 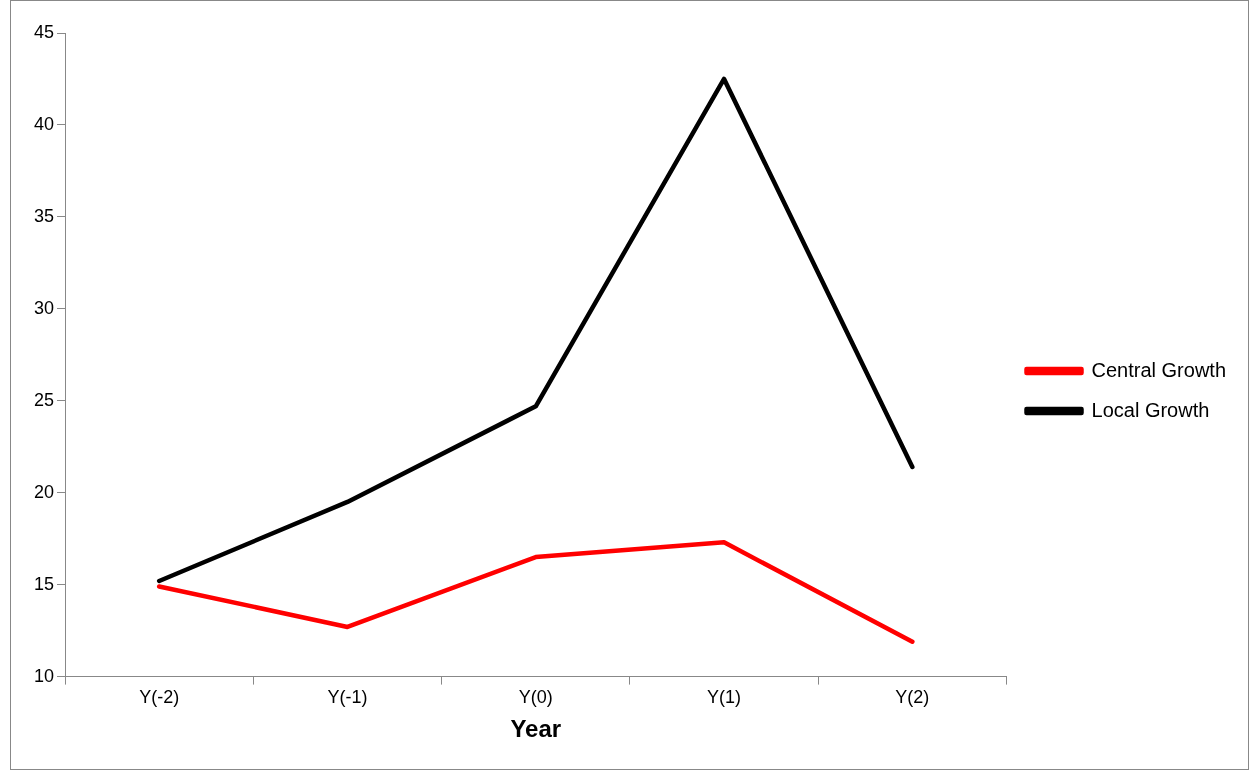 I want to click on y-tick-label: 40, so click(x=44, y=123).